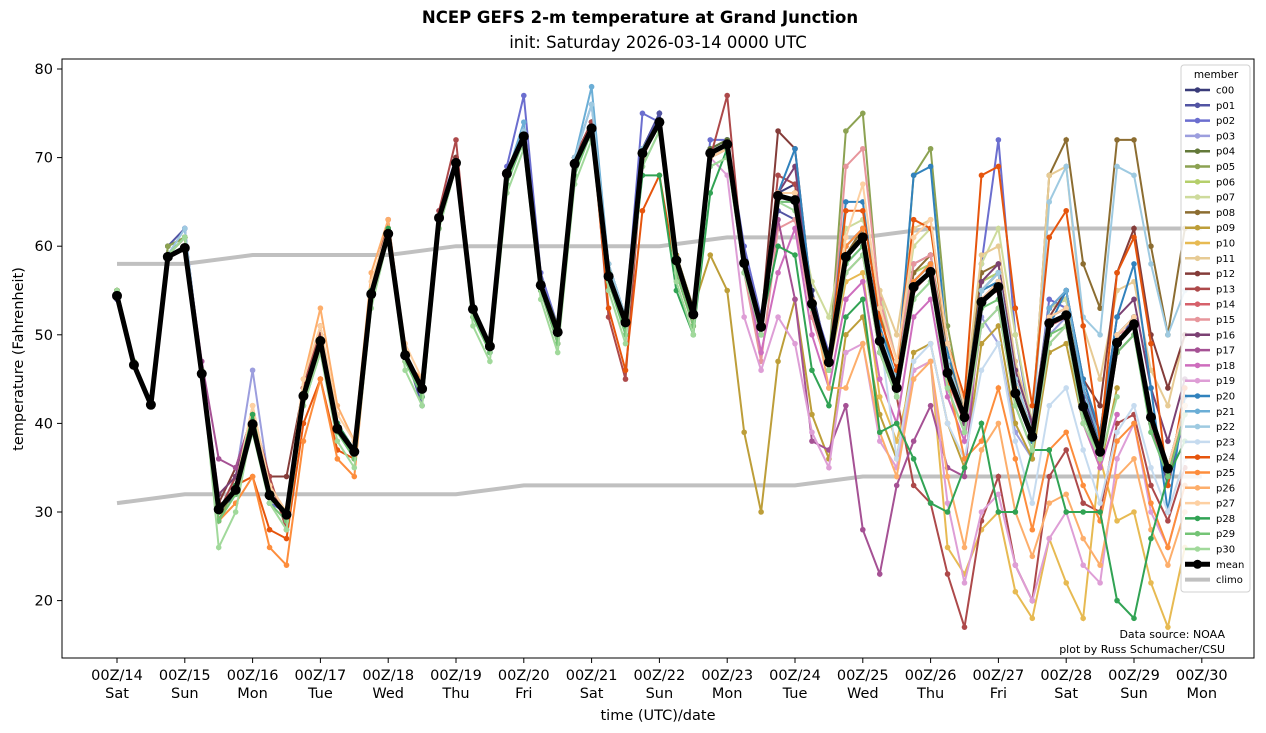 The width and height of the screenshot is (1266, 733). Describe the element at coordinates (1210, 397) in the screenshot. I see `legend-item-p20: p20` at that location.